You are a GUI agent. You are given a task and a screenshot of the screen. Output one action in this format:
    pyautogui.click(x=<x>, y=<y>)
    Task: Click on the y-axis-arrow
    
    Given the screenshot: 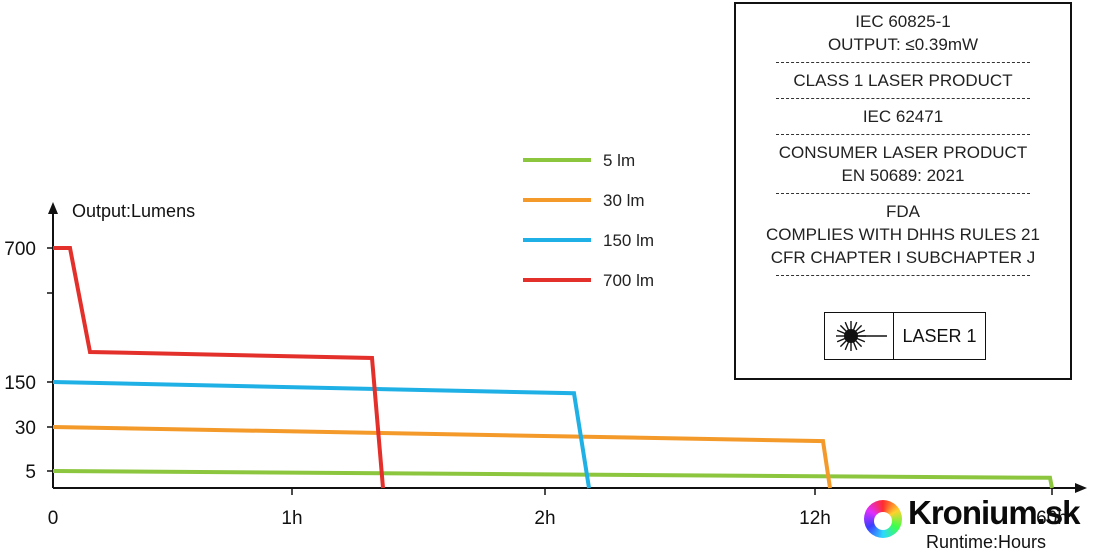 What is the action you would take?
    pyautogui.click(x=53, y=208)
    